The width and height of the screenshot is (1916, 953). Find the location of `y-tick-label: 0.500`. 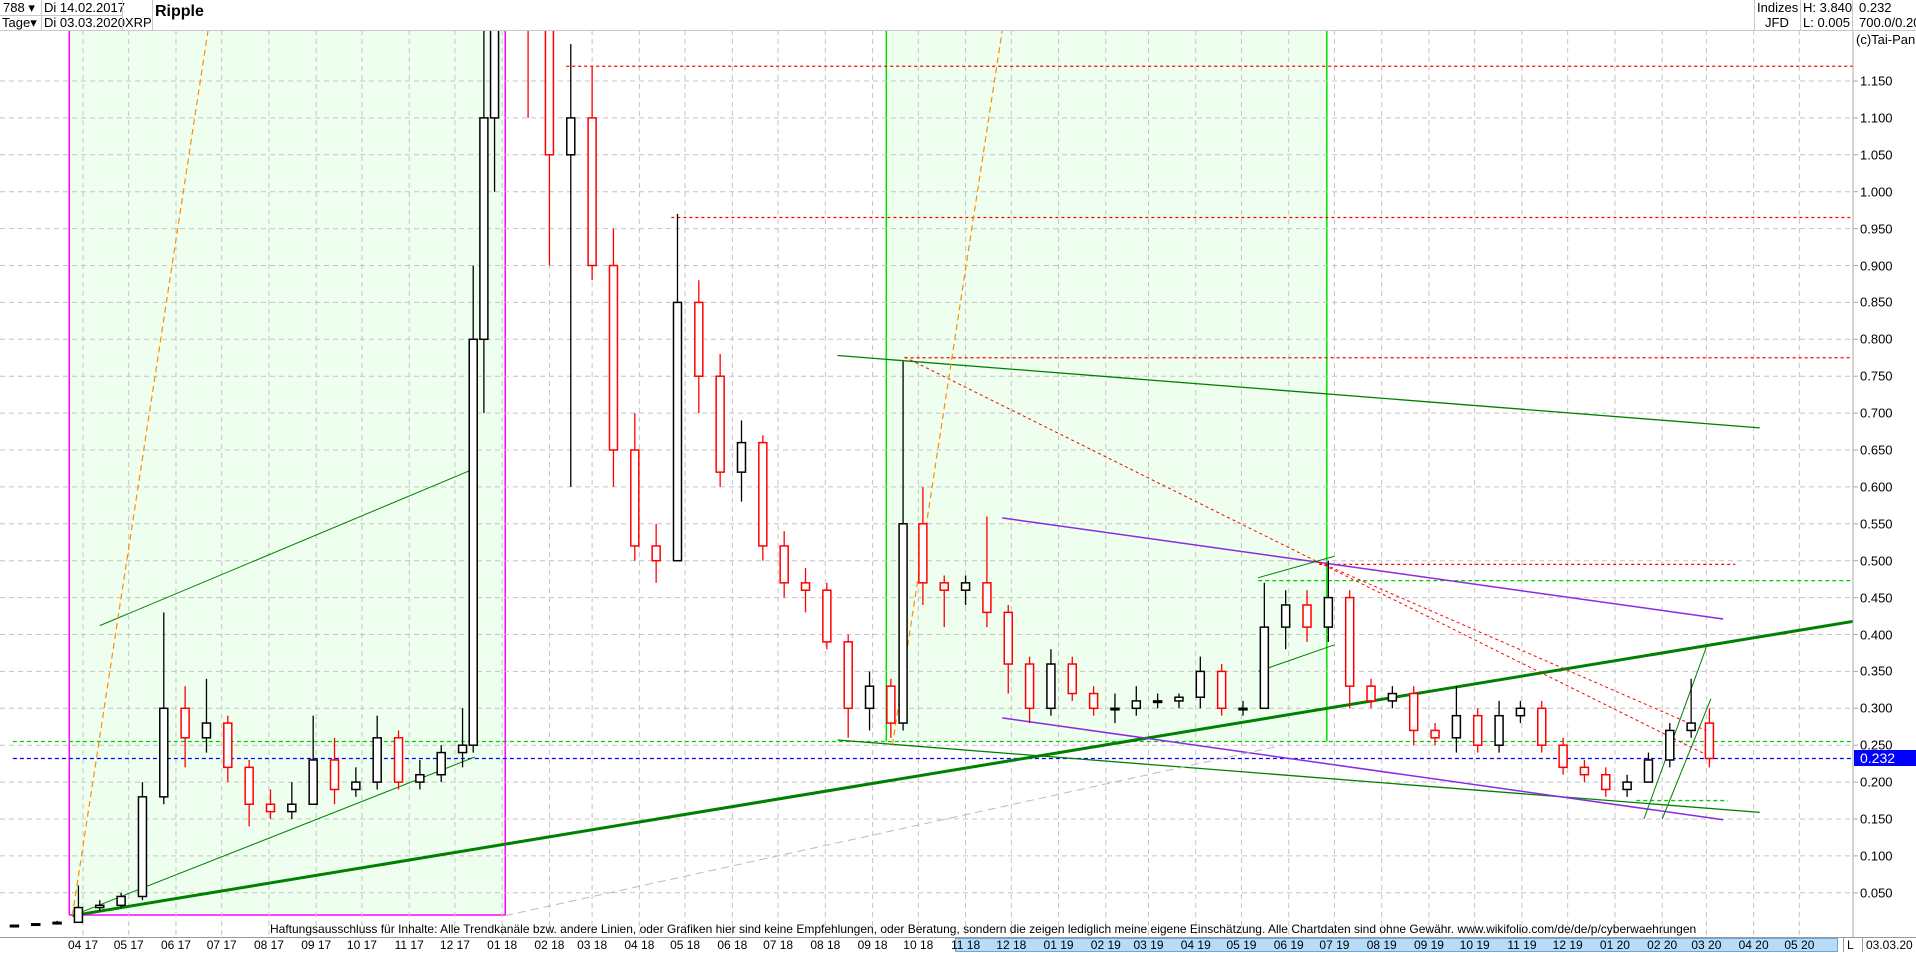

y-tick-label: 0.500 is located at coordinates (1876, 561).